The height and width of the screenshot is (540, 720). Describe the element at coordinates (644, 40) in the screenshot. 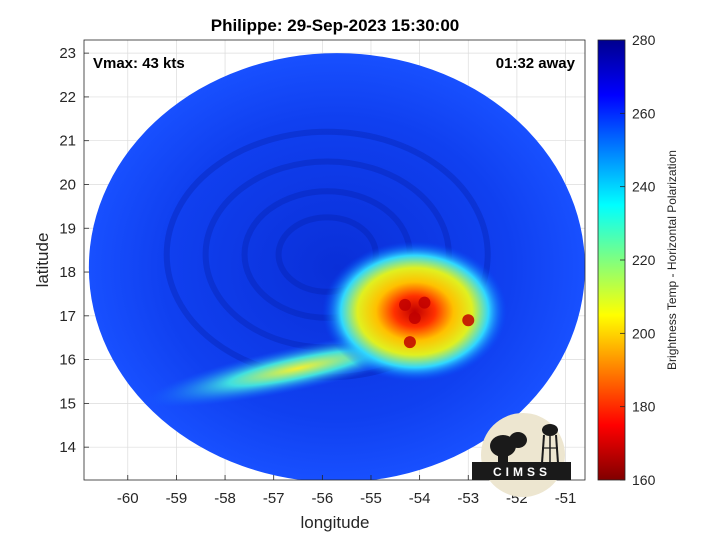

I see `colorbar-tick-label: 280` at that location.